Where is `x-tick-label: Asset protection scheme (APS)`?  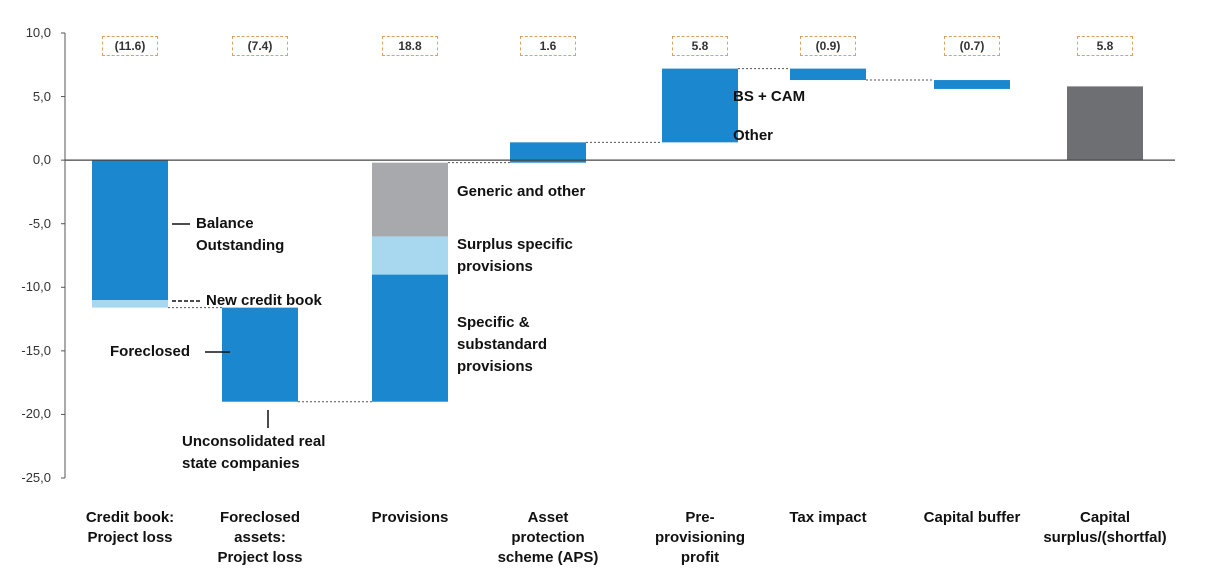 x-tick-label: Asset protection scheme (APS) is located at coordinates (548, 537).